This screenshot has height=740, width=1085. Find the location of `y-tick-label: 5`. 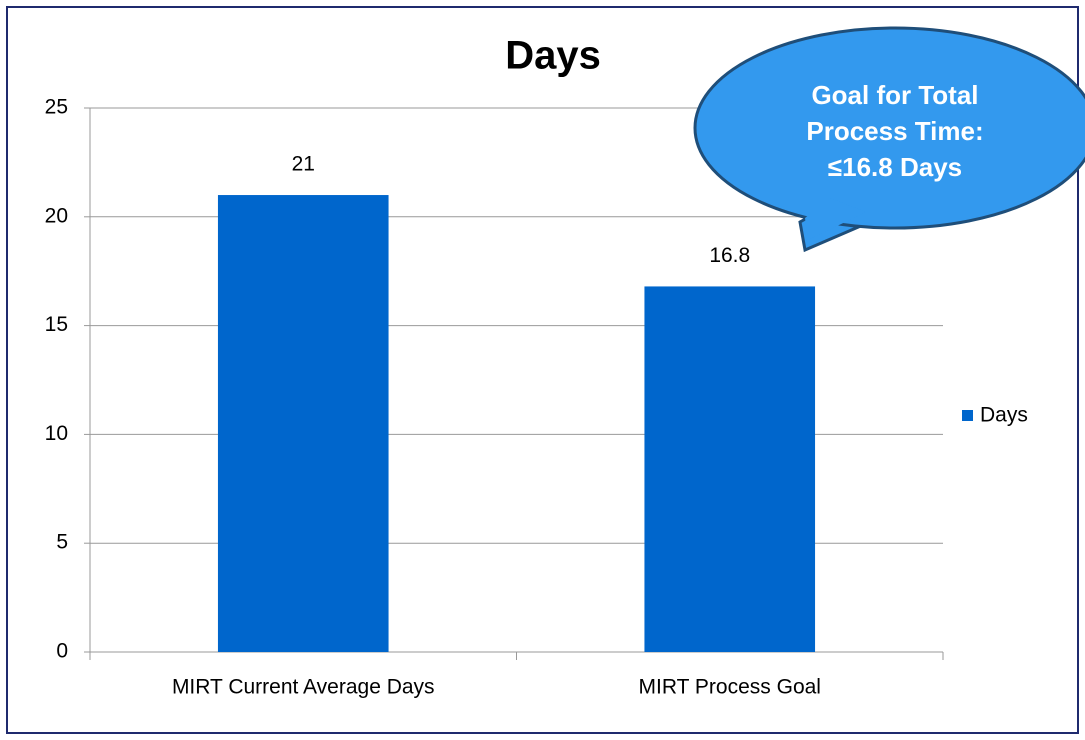

y-tick-label: 5 is located at coordinates (62, 542).